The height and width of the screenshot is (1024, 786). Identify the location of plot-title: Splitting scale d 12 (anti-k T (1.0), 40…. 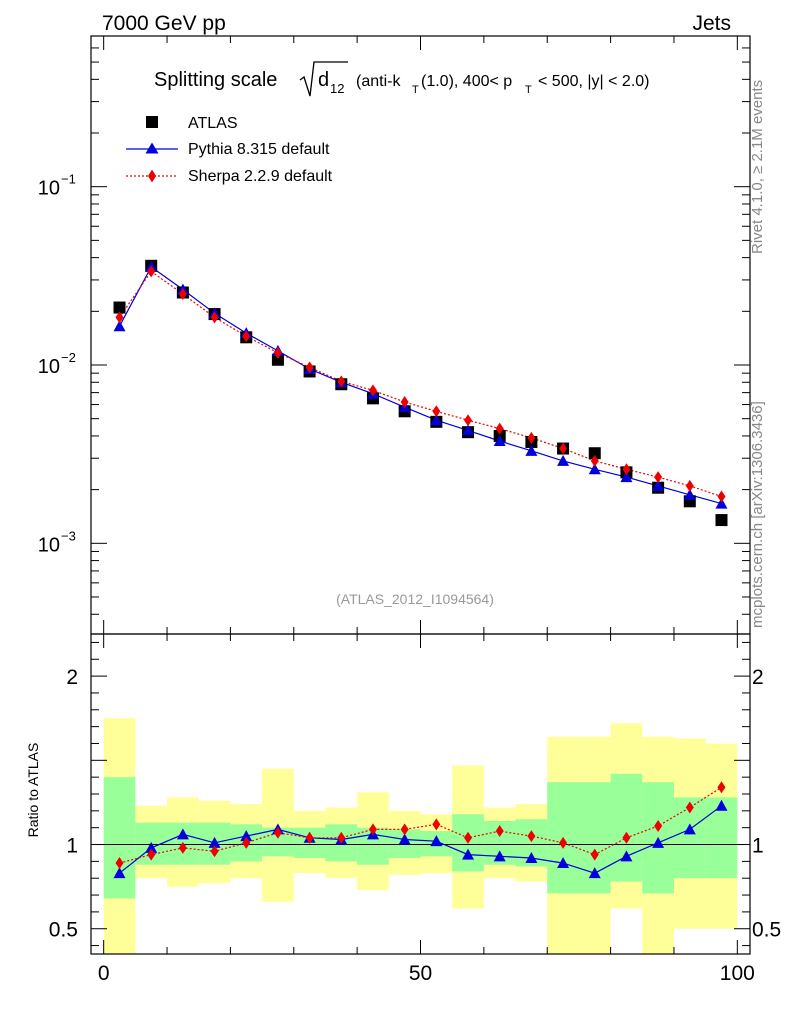
(402, 79).